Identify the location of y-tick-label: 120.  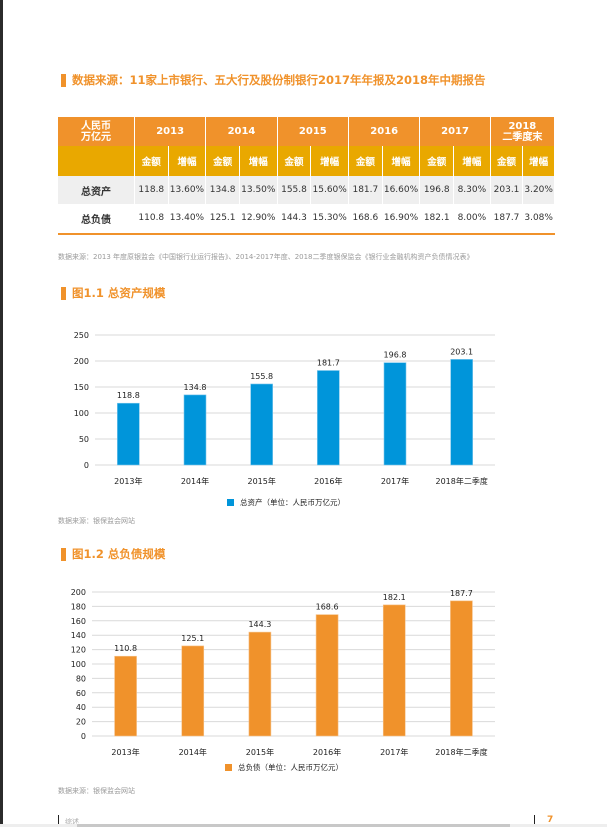
(78, 650).